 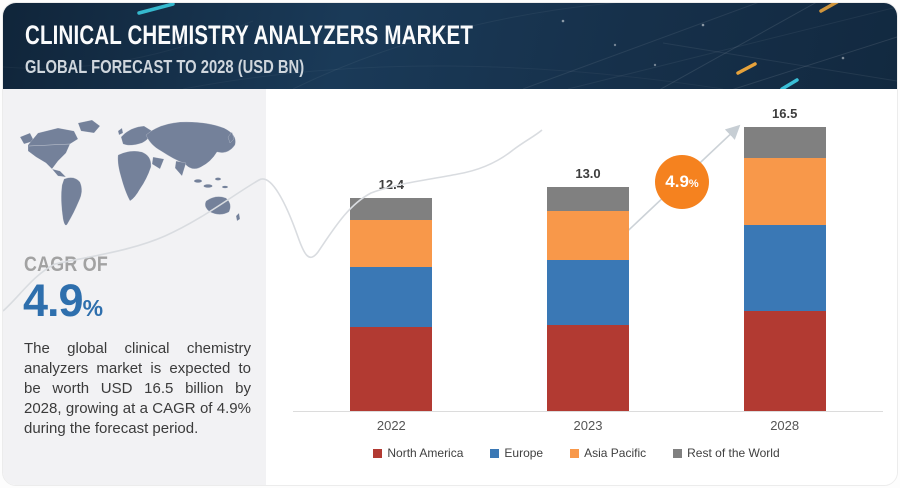 What do you see at coordinates (66, 264) in the screenshot?
I see `cagr-label: CAGR OF` at bounding box center [66, 264].